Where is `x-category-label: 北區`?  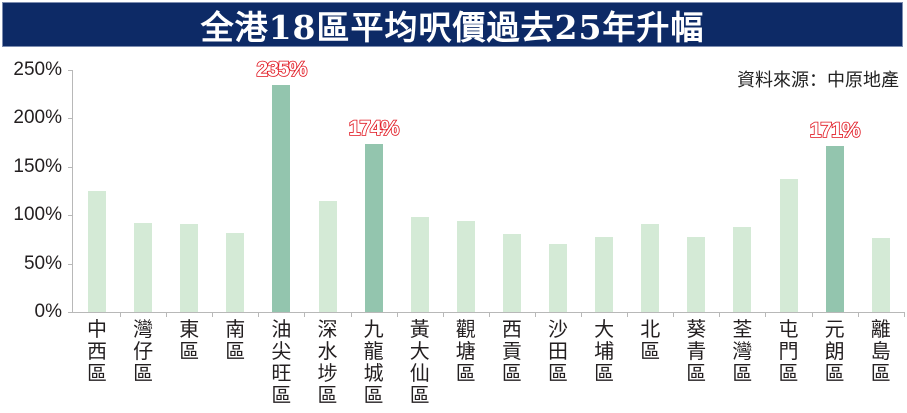 x-category-label: 北區 is located at coordinates (650, 340).